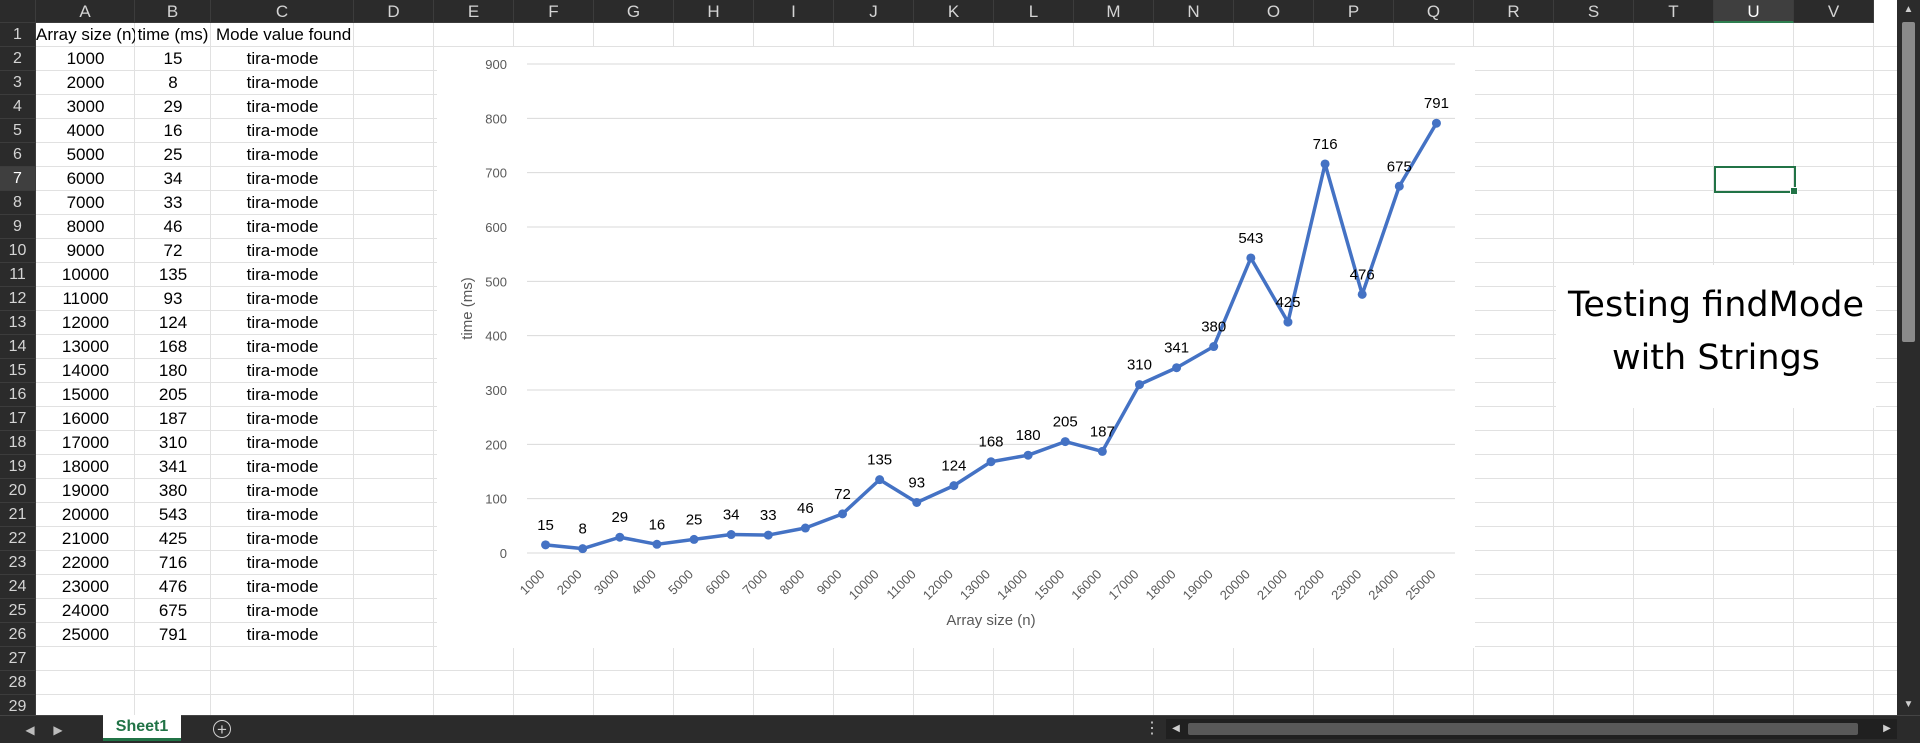 This screenshot has height=743, width=1920. Describe the element at coordinates (1274, 11) in the screenshot. I see `column-header-o: O` at that location.